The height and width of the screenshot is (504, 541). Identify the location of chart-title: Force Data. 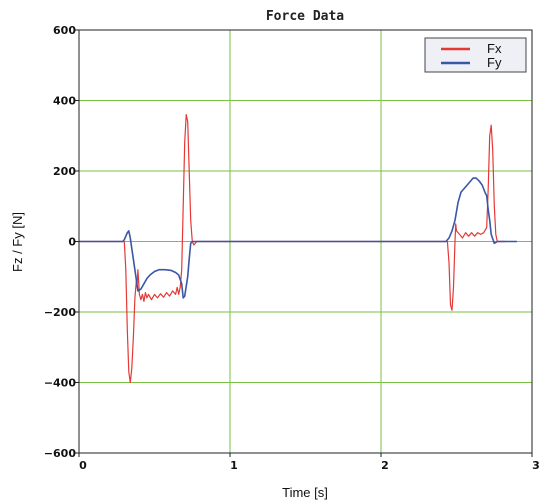
(305, 16).